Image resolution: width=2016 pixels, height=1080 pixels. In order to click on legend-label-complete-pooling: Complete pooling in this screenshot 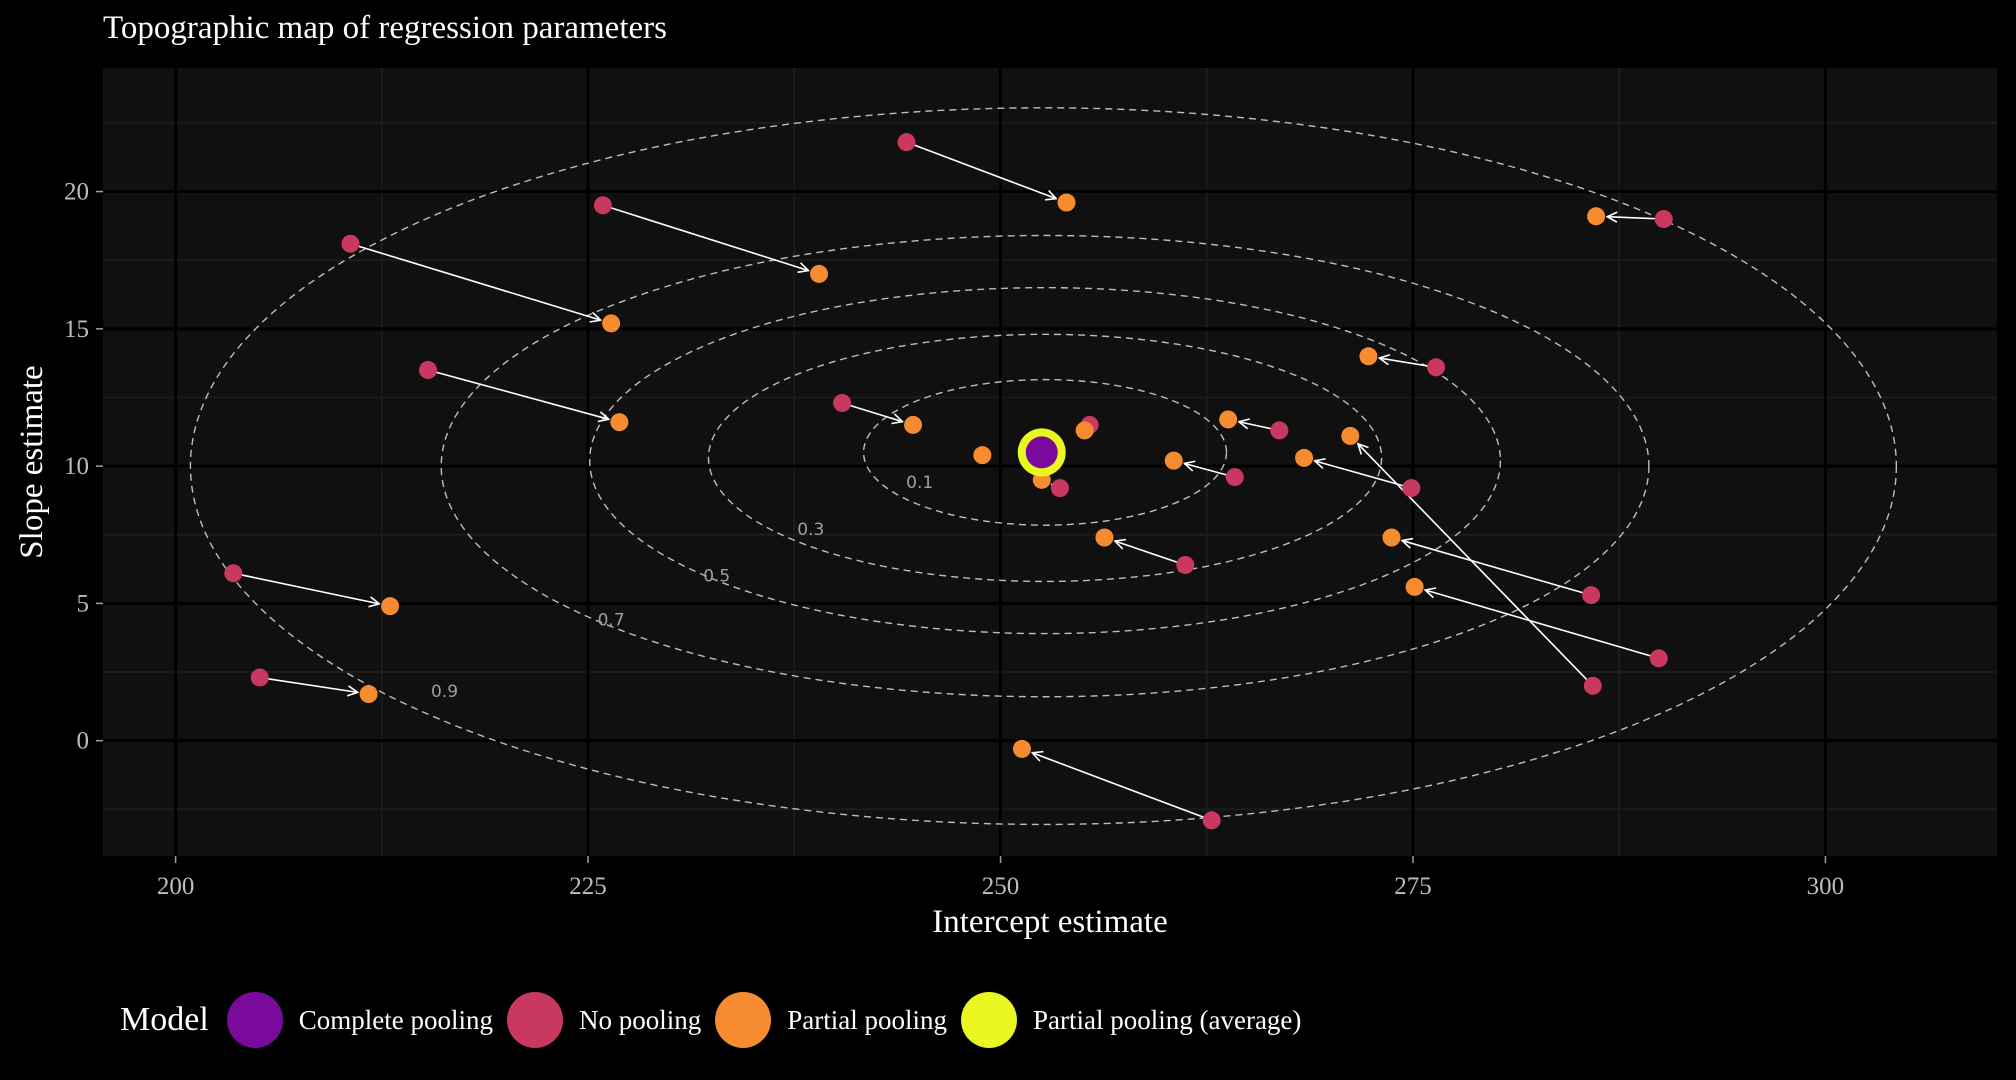, I will do `click(396, 1019)`.